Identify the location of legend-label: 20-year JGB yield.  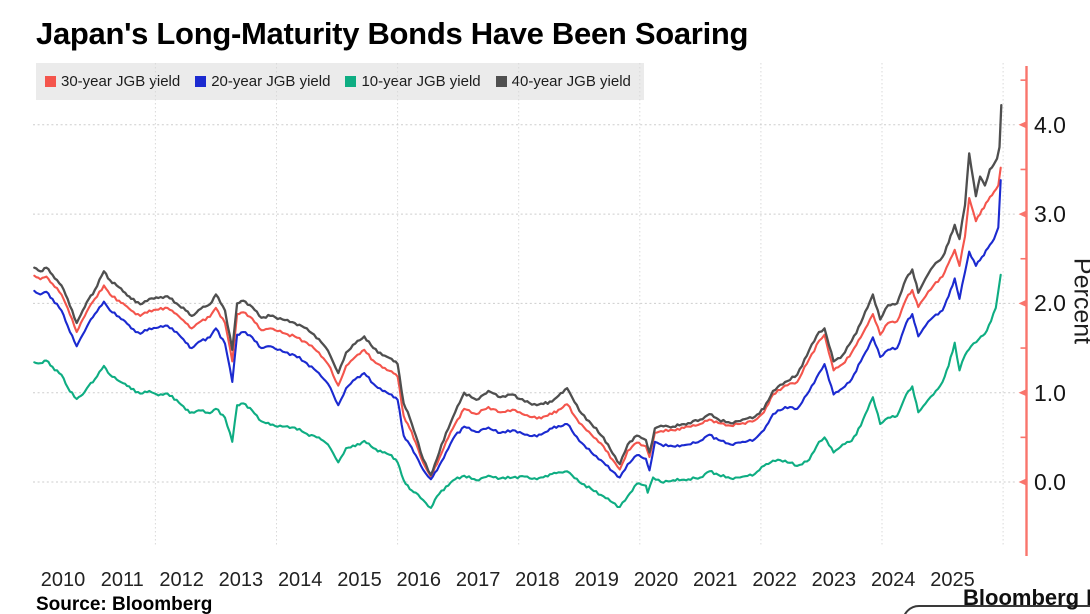
(271, 81).